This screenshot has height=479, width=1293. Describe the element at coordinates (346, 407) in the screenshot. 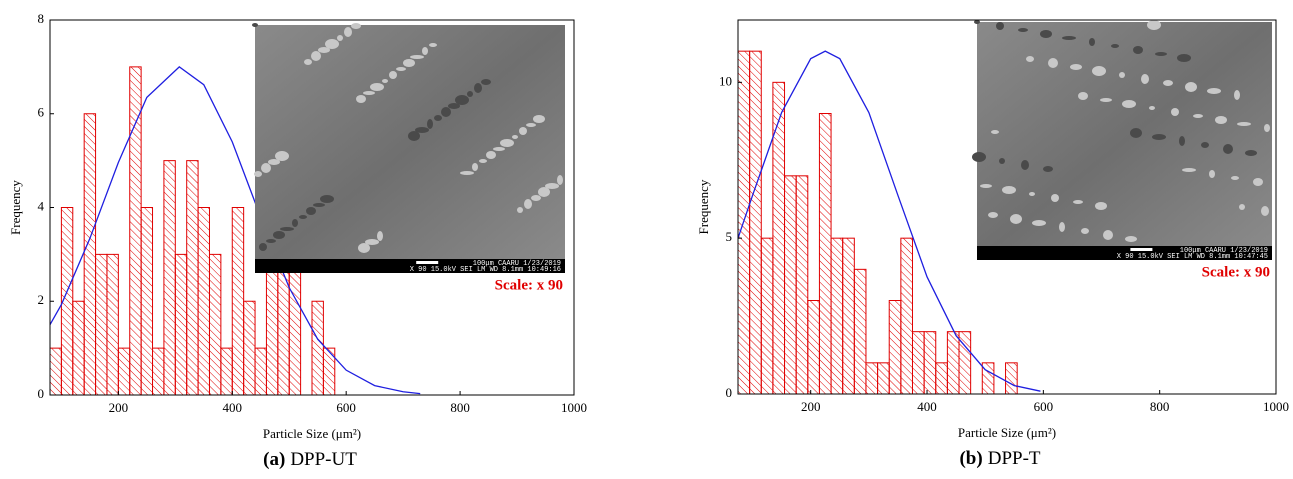

I see `x-tick-label: 600` at that location.